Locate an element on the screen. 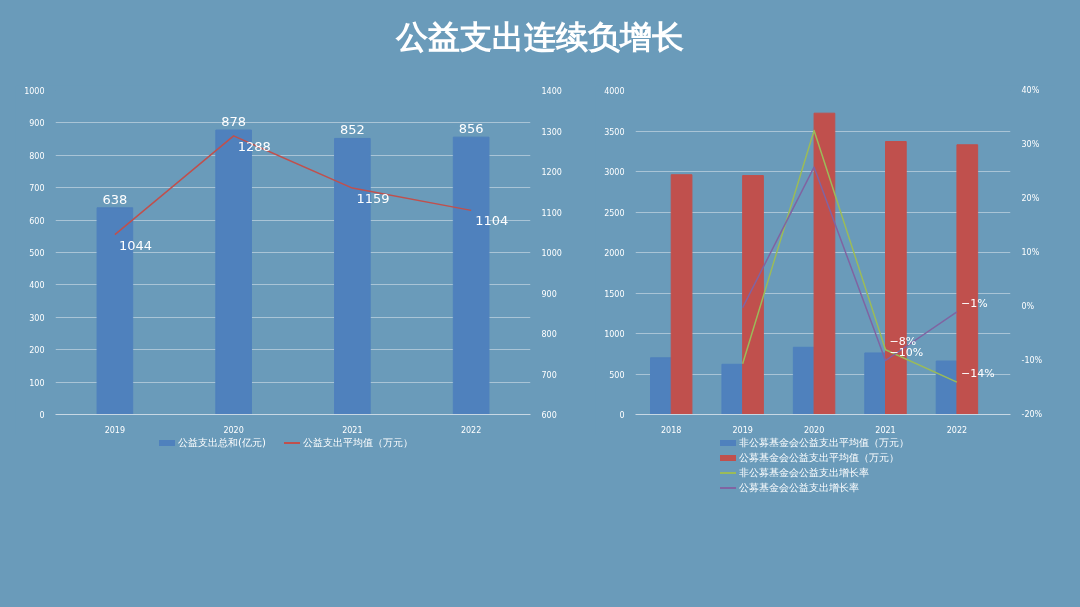  y-tick-label: 300 is located at coordinates (37, 318).